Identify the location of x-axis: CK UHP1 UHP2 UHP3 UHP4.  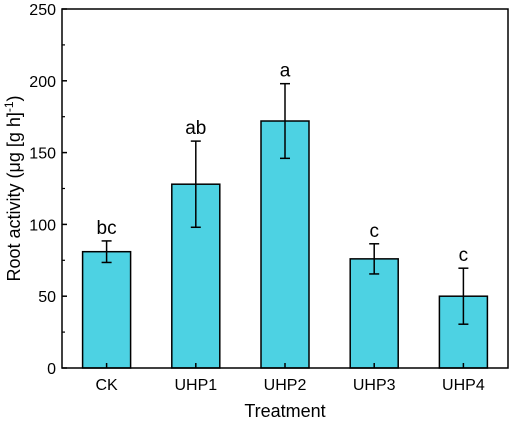
(290, 378).